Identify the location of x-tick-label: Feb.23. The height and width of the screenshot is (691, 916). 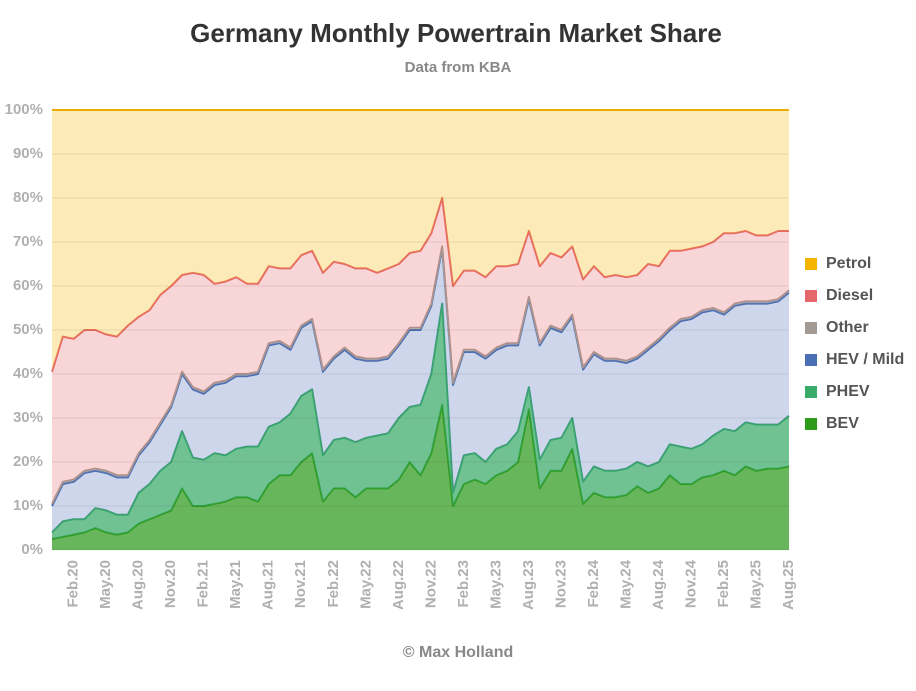
(463, 584).